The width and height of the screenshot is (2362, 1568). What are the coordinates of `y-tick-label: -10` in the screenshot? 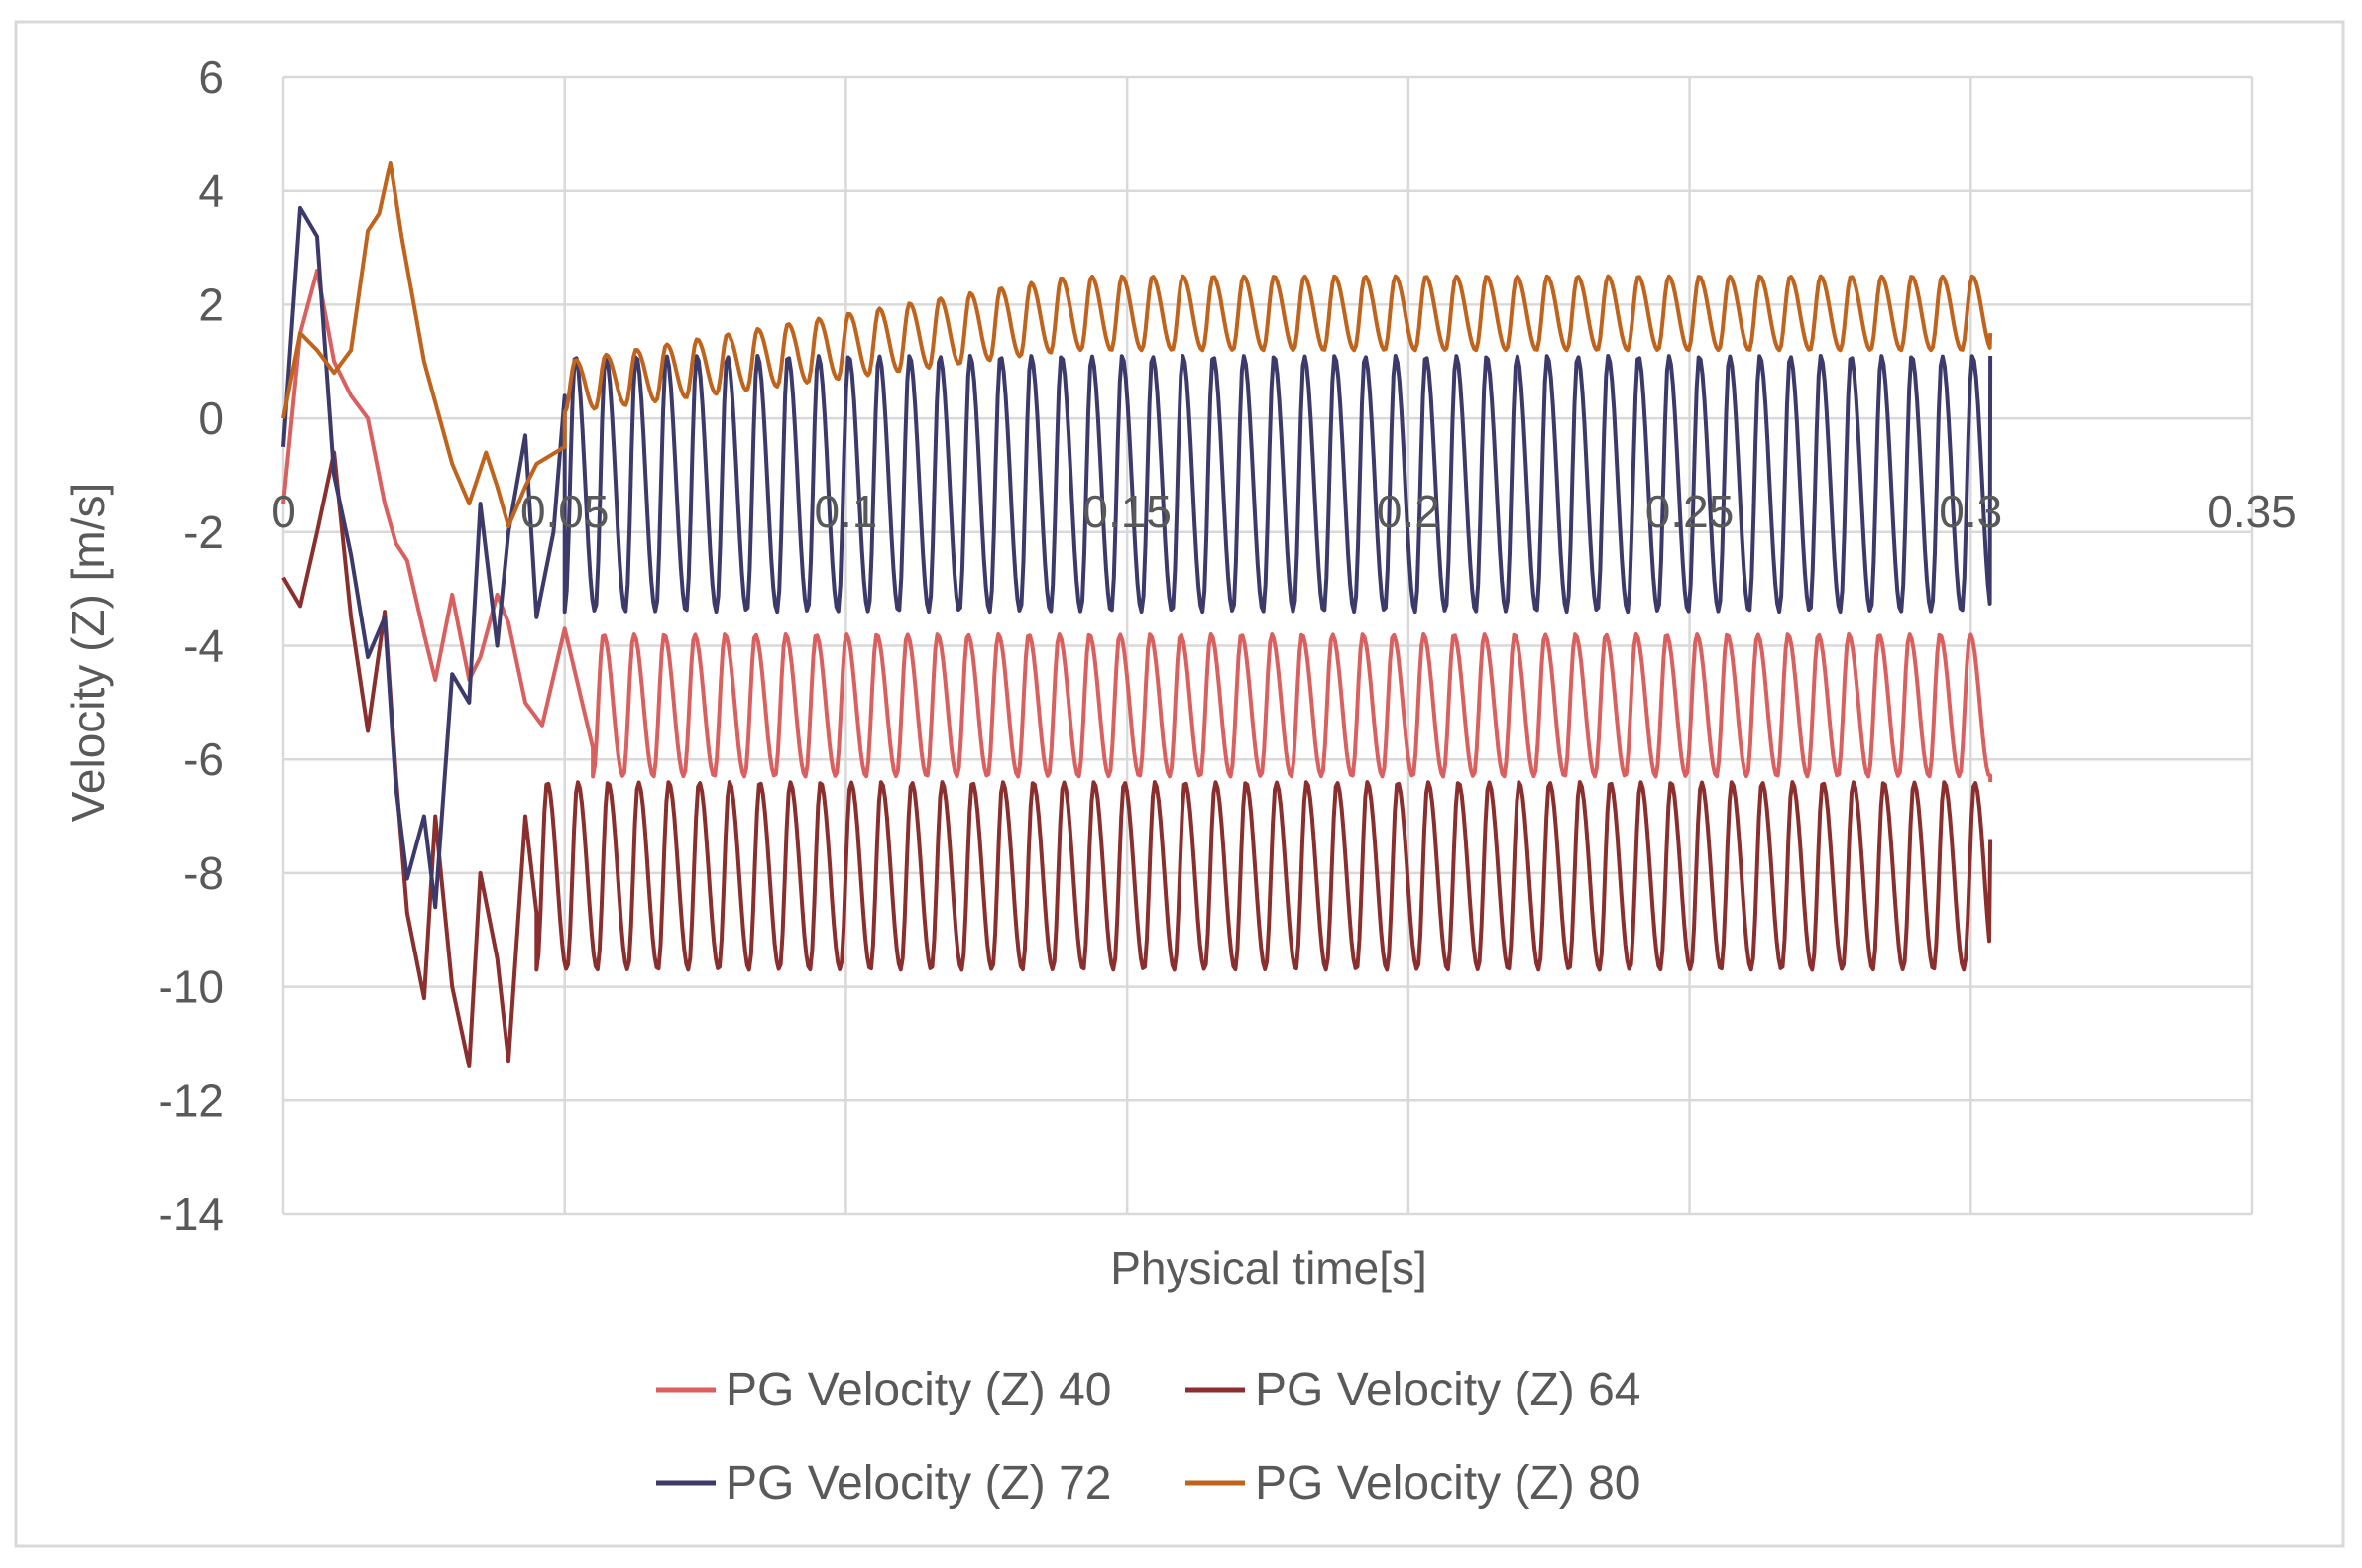 It's located at (191, 987).